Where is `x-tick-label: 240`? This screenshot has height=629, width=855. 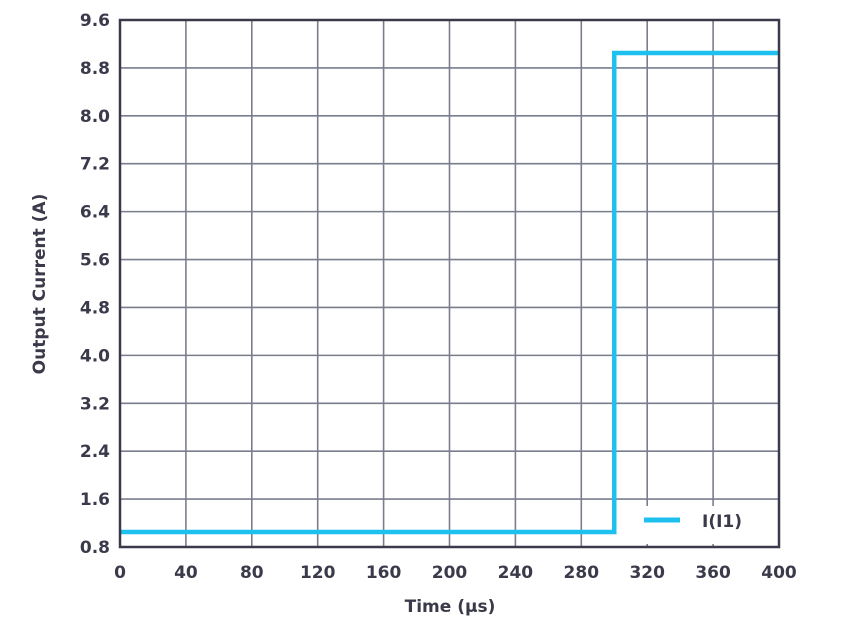 x-tick-label: 240 is located at coordinates (516, 573).